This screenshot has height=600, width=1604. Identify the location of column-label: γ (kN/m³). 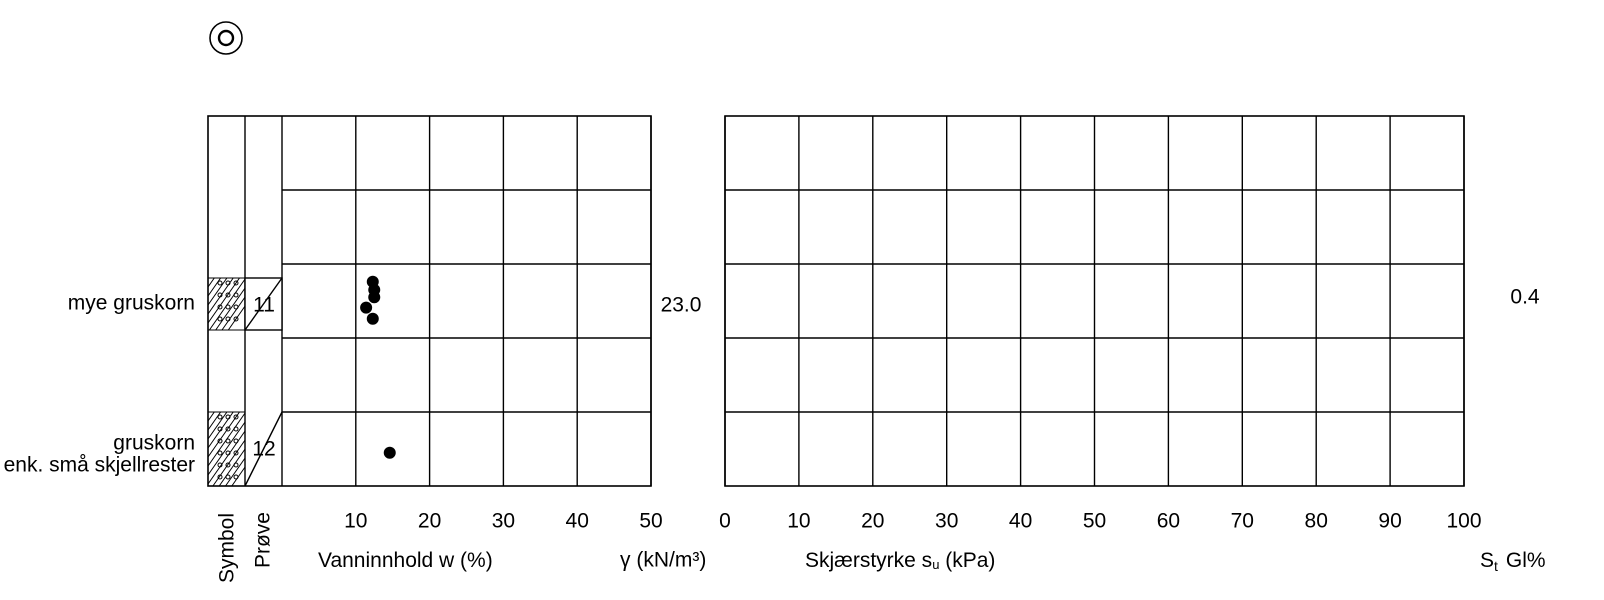
(663, 560).